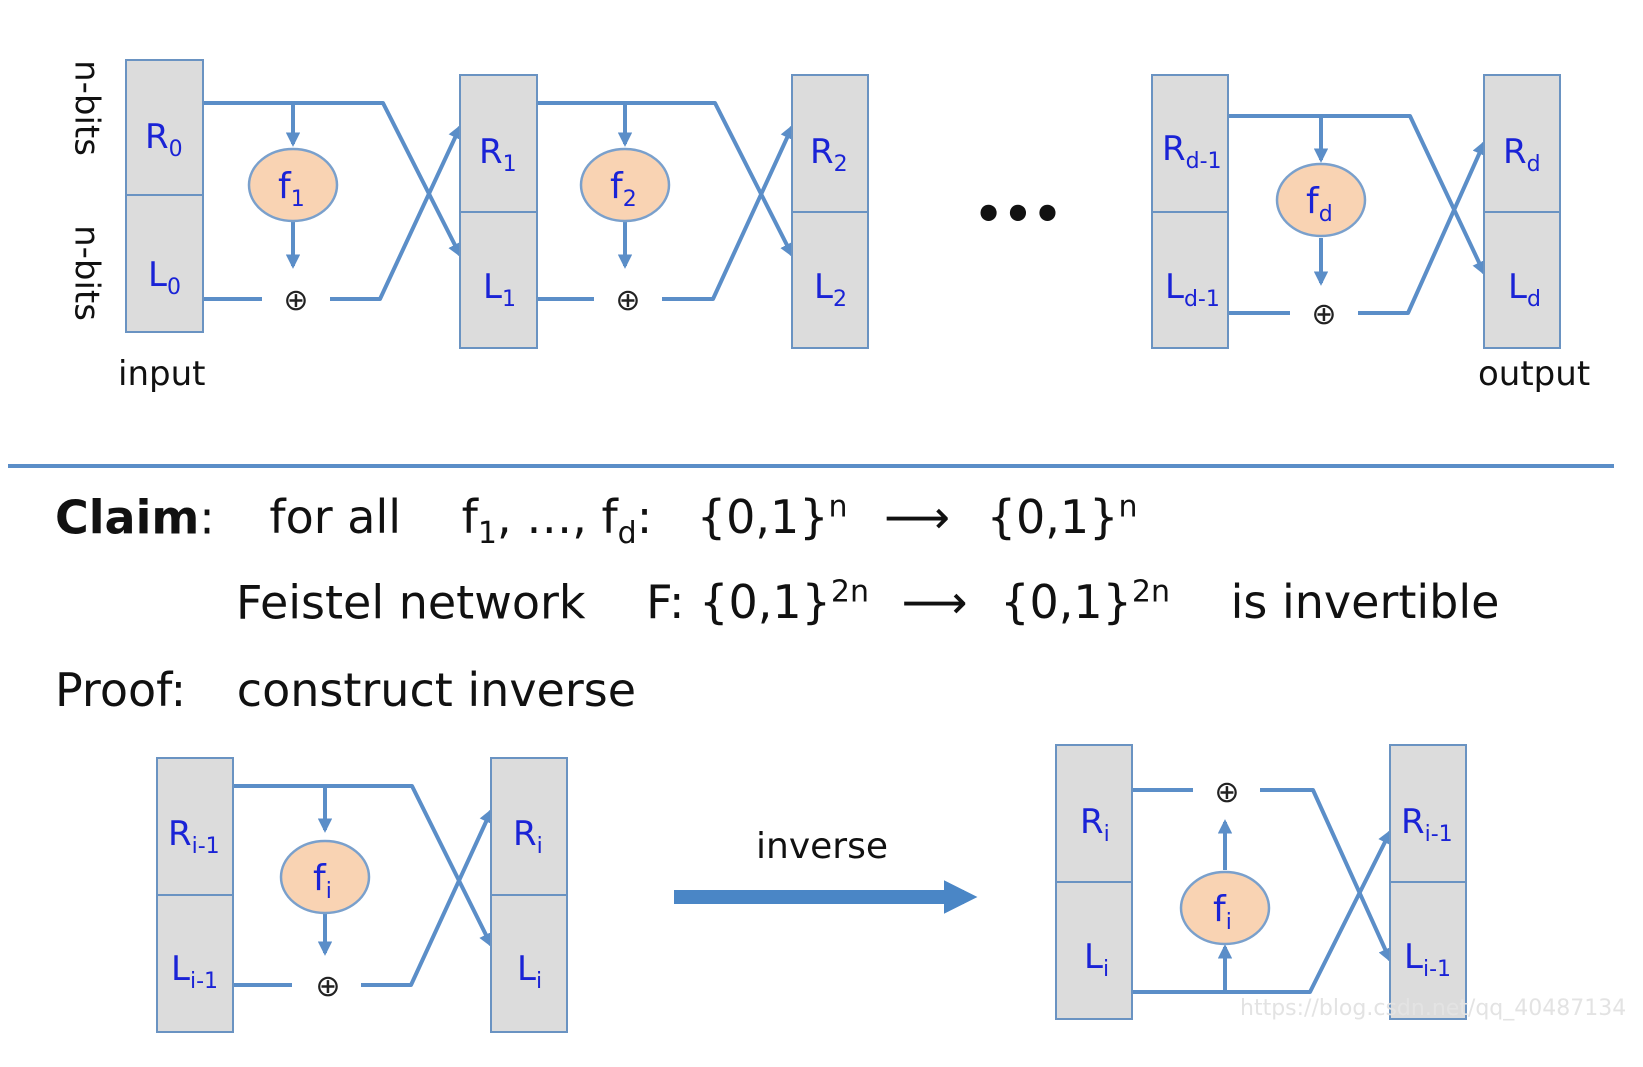 This screenshot has width=1643, height=1067. Describe the element at coordinates (1018, 214) in the screenshot. I see `ellipsis: •••` at that location.